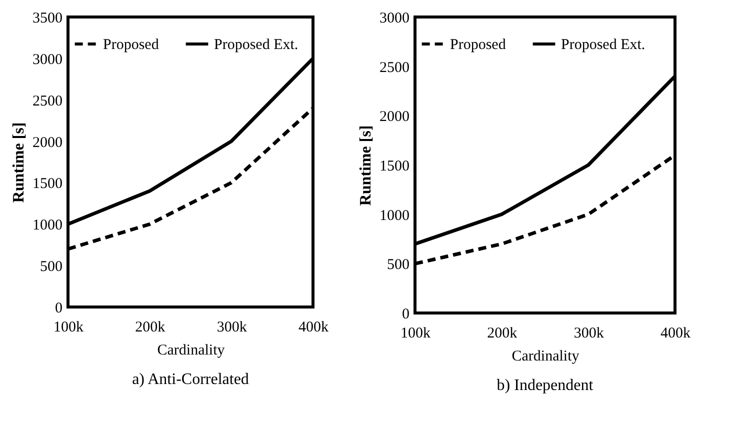 Image resolution: width=749 pixels, height=448 pixels. Describe the element at coordinates (545, 385) in the screenshot. I see `text: b) Independent` at that location.